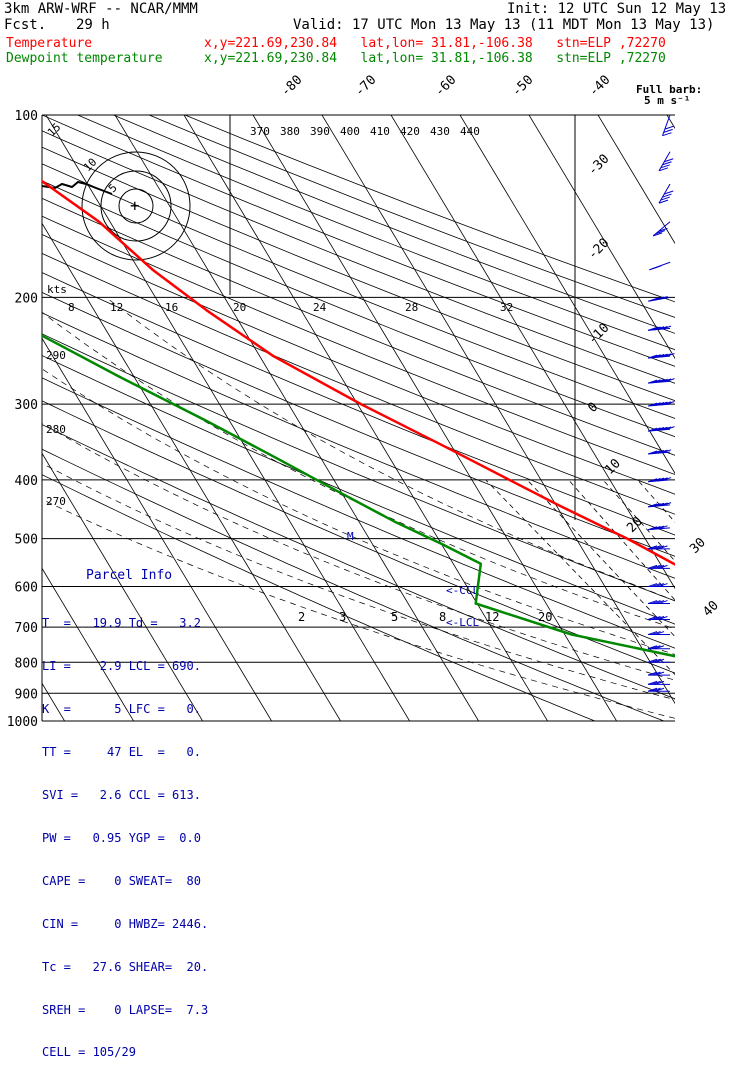 The width and height of the screenshot is (740, 1074). Describe the element at coordinates (141, 967) in the screenshot. I see `parcel-row: Tc = 27.6 SHEAR= 20.` at that location.